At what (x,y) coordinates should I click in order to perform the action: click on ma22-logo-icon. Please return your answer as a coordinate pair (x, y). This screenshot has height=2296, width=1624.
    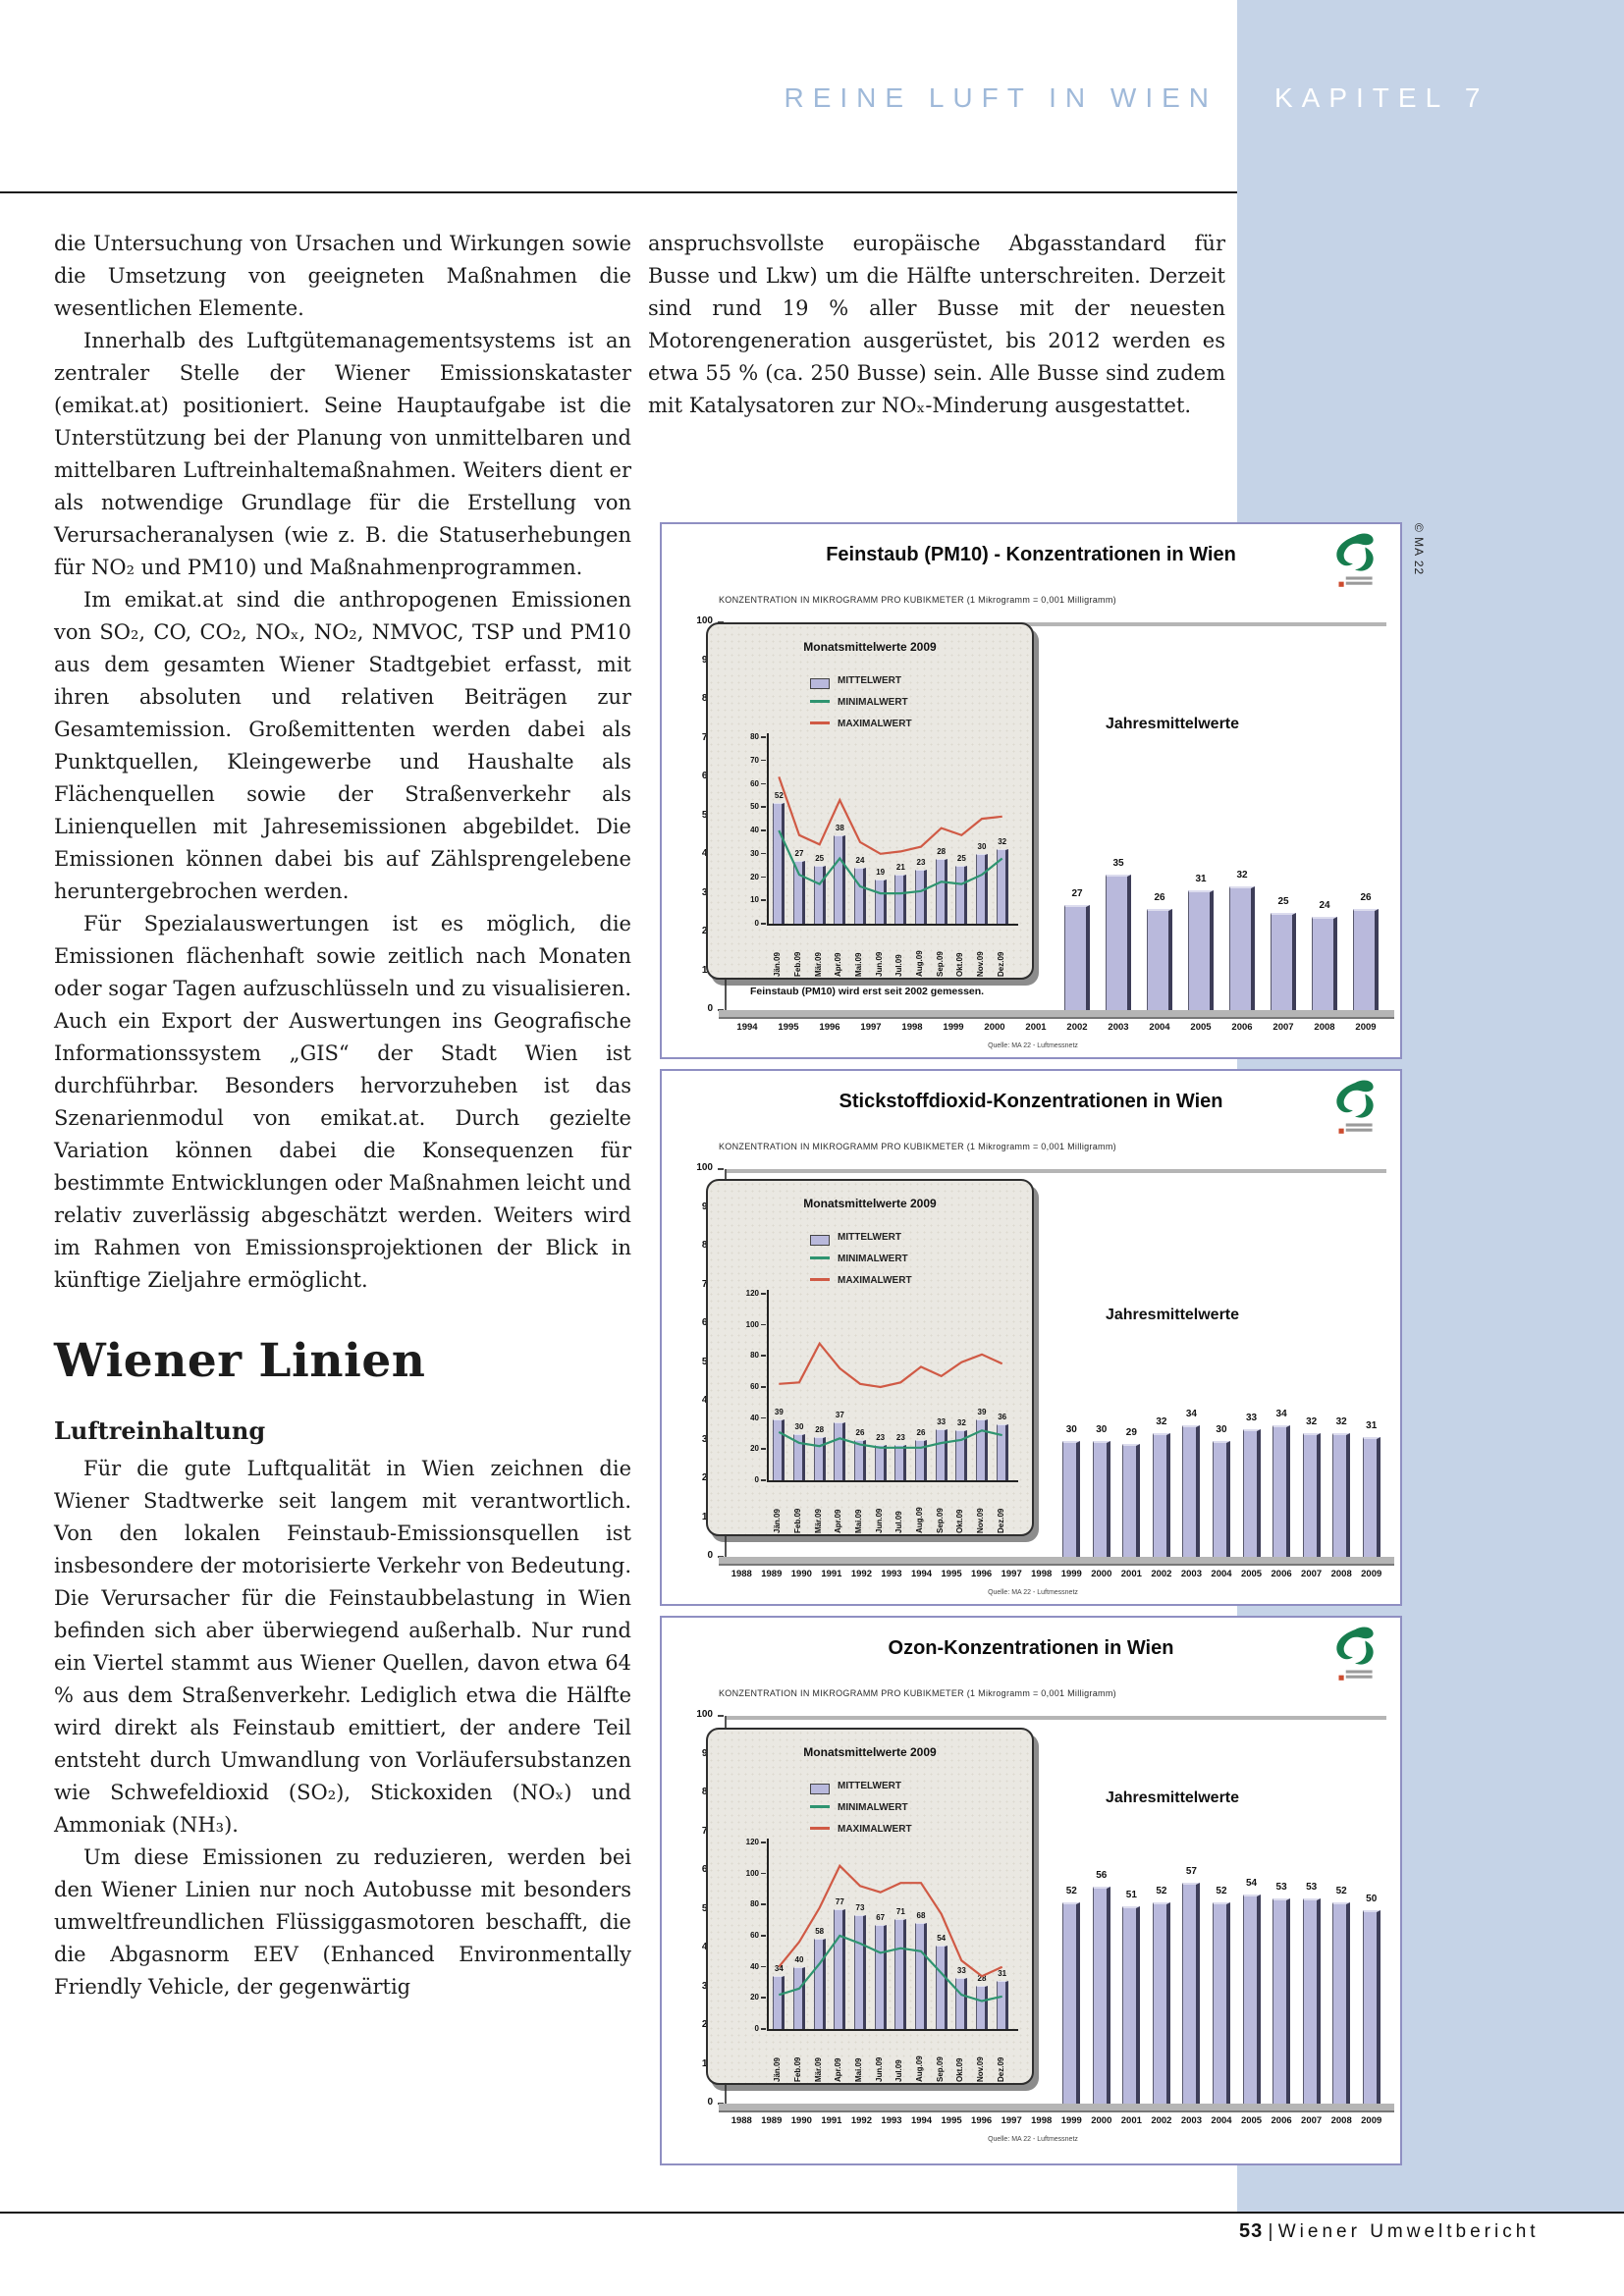
    Looking at the image, I should click on (1354, 1109).